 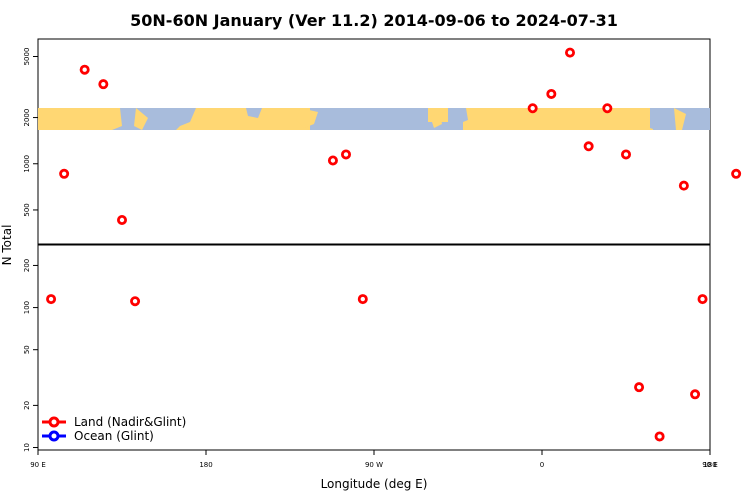 What do you see at coordinates (374, 465) in the screenshot?
I see `x-tick-label-2: 90 W` at bounding box center [374, 465].